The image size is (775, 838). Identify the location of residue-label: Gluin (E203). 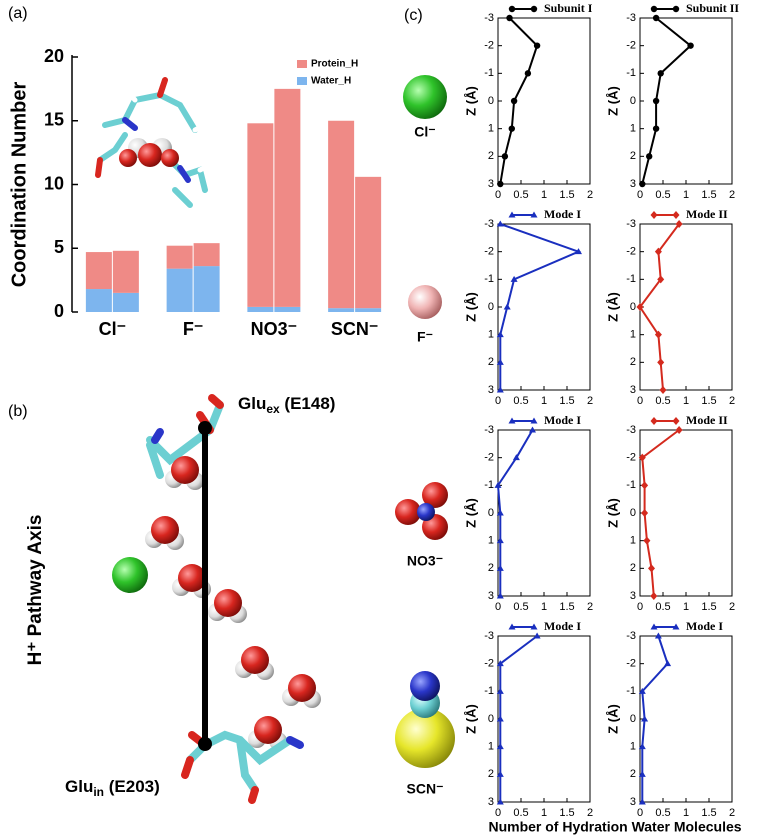
(112, 788).